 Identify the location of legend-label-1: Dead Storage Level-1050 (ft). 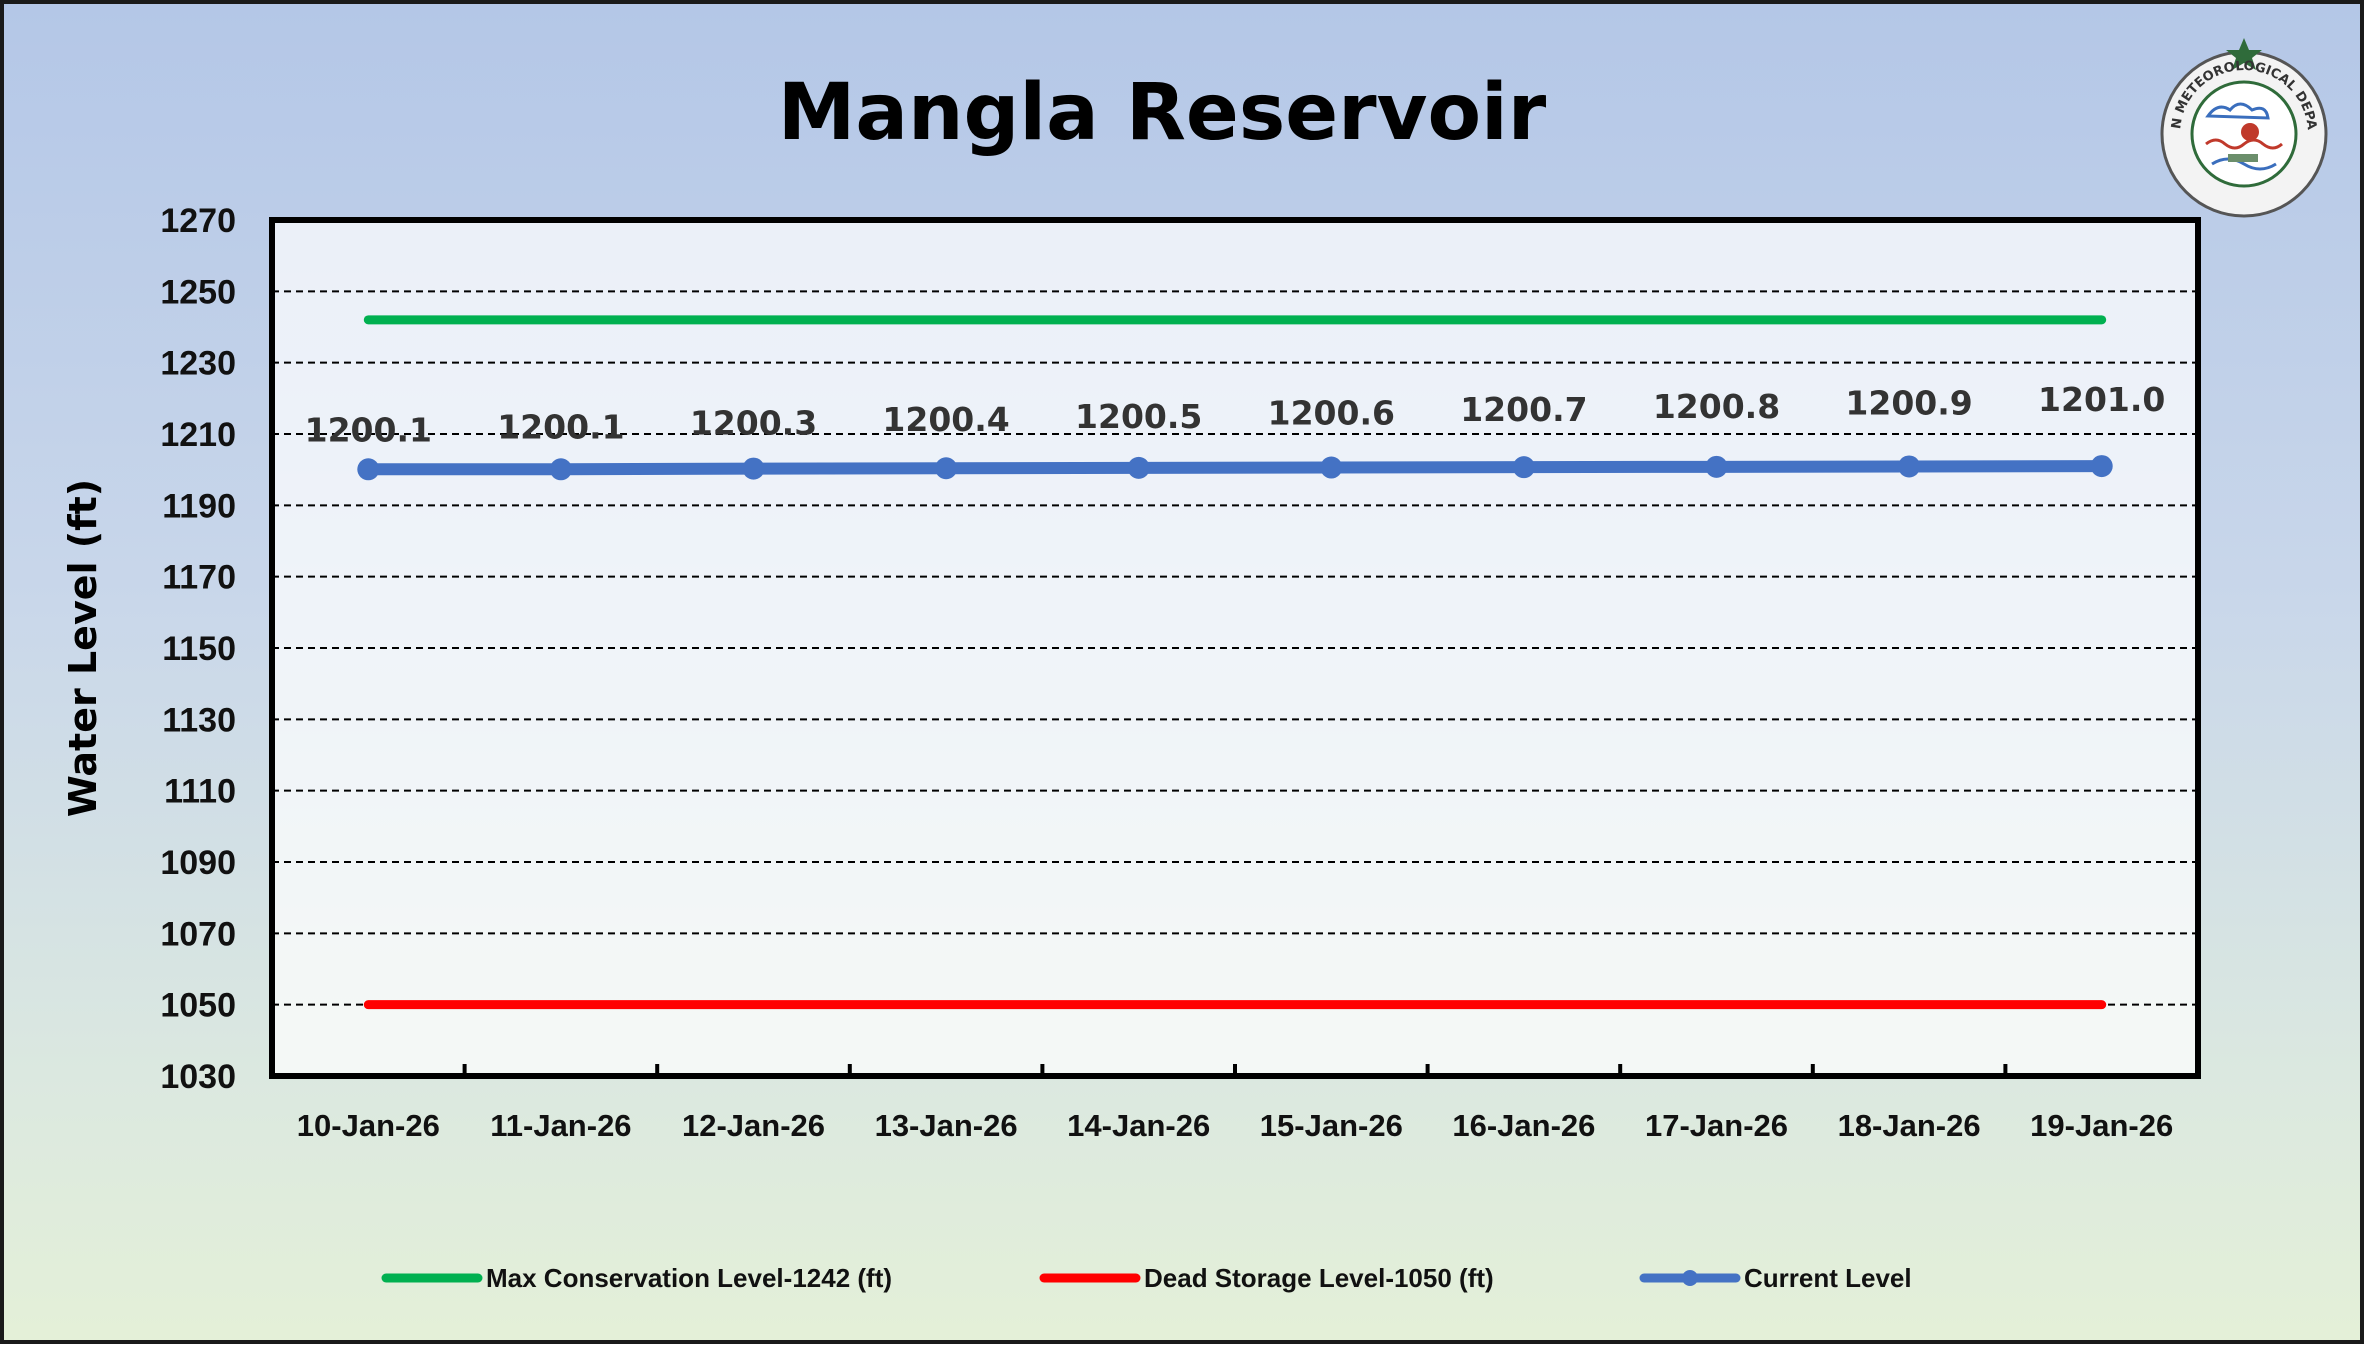
(1319, 1278).